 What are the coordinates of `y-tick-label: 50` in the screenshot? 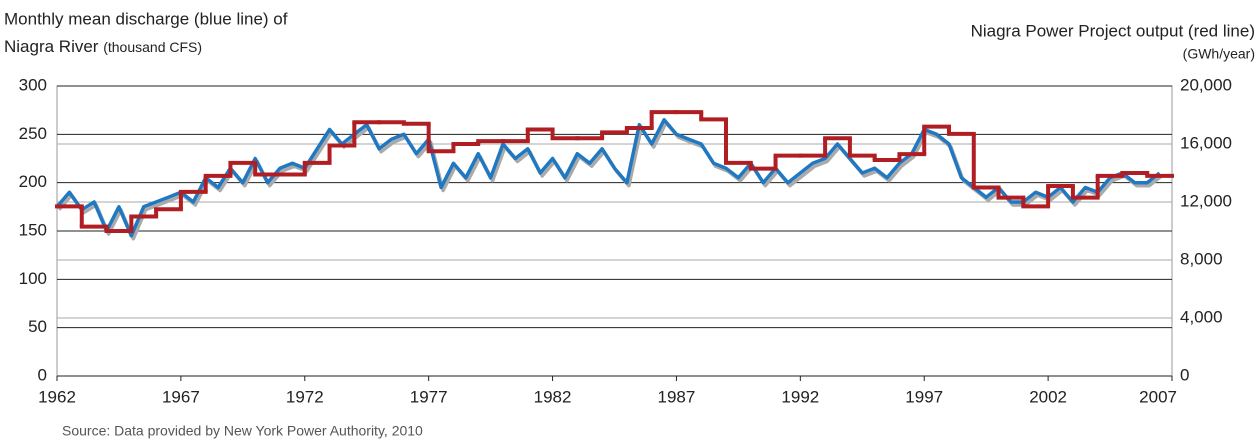 It's located at (37, 326).